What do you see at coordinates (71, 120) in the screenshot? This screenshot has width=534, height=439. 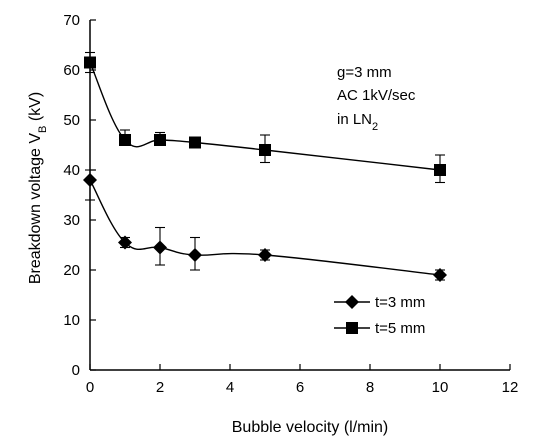 I see `y-tick-label: 50` at bounding box center [71, 120].